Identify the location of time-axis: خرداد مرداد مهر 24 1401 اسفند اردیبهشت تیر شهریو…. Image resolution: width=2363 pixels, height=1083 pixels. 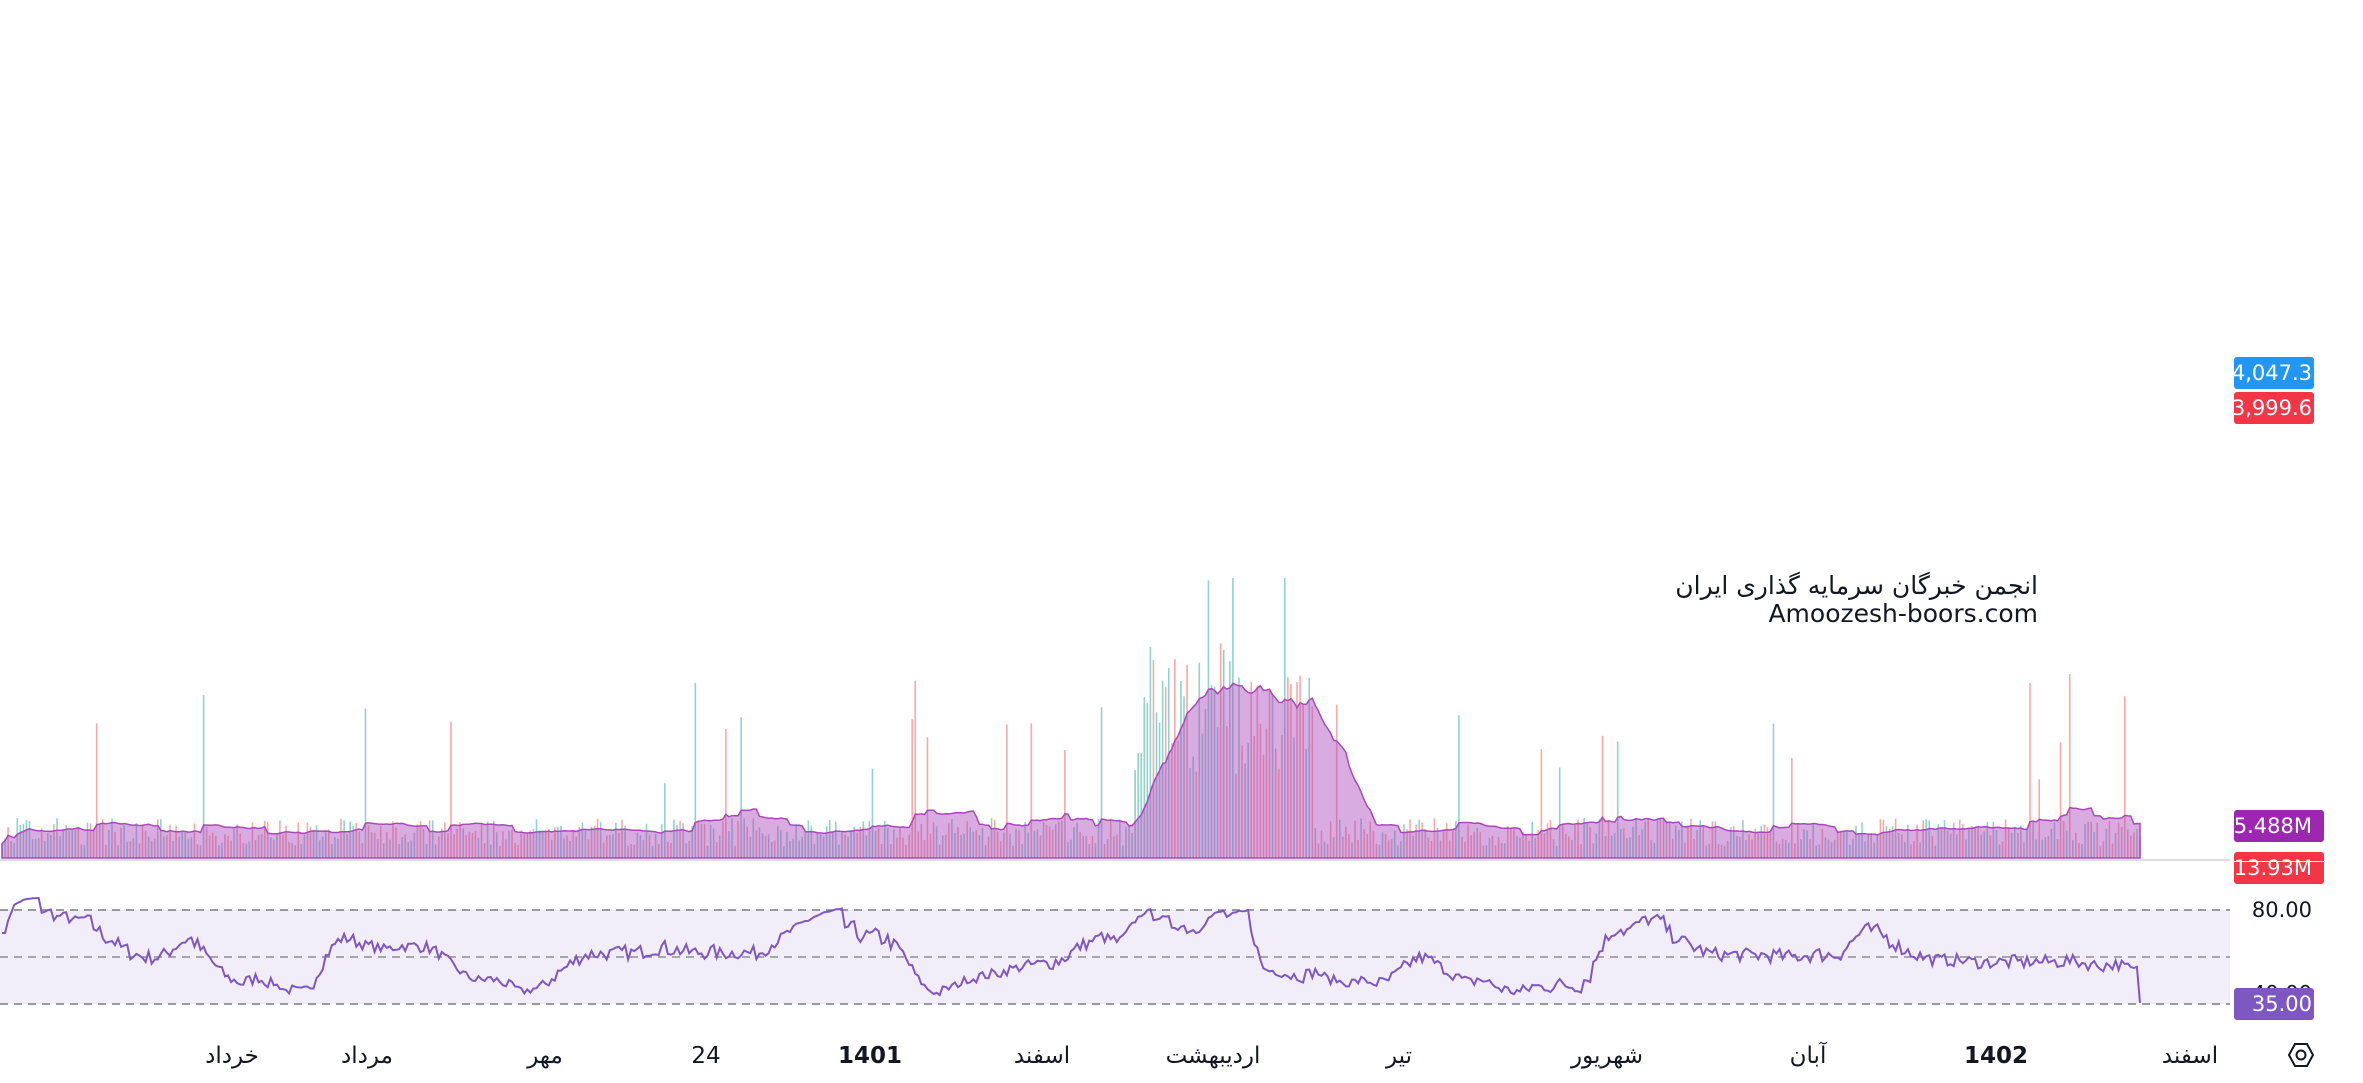
(1211, 1055).